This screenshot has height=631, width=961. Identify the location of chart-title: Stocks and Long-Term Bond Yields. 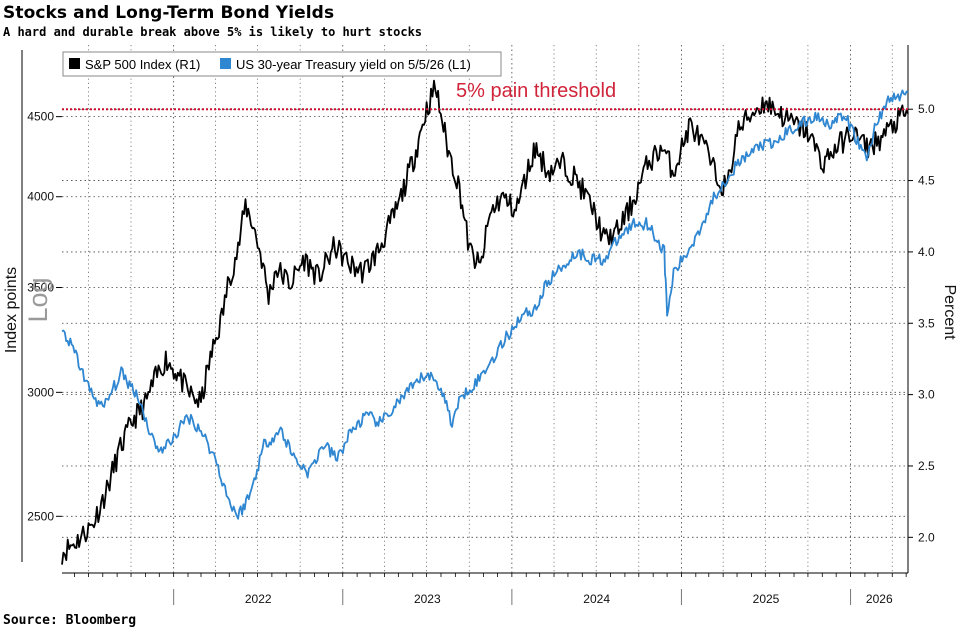
(169, 13).